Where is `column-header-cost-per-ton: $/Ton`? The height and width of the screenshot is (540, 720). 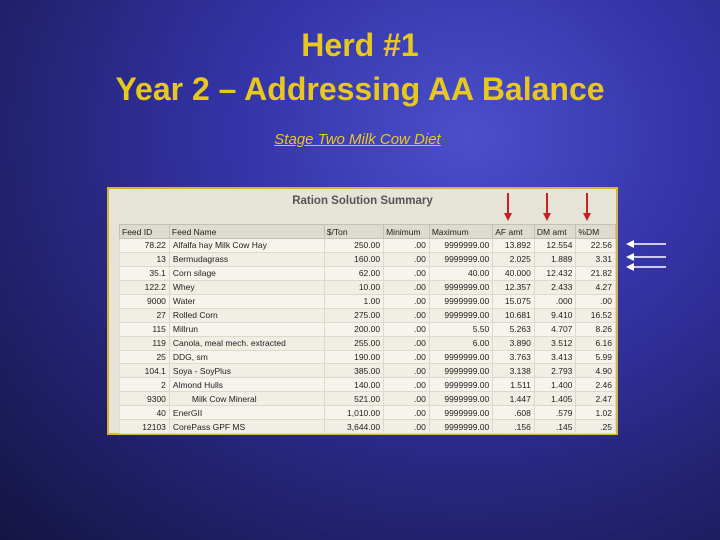
column-header-cost-per-ton: $/Ton is located at coordinates (354, 231).